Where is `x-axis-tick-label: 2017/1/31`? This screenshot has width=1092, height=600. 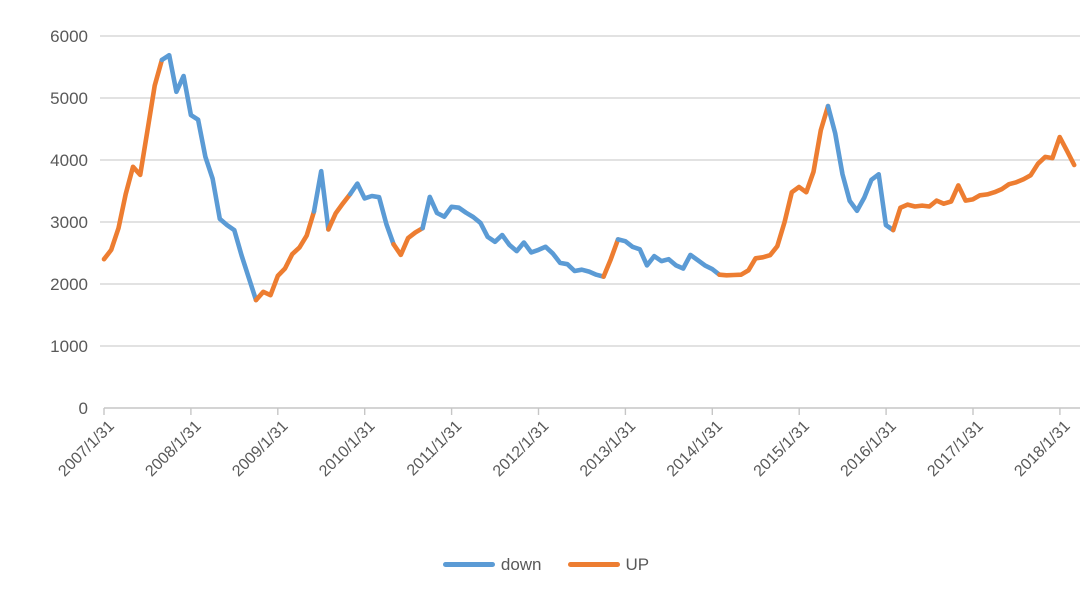
x-axis-tick-label: 2017/1/31 is located at coordinates (955, 449).